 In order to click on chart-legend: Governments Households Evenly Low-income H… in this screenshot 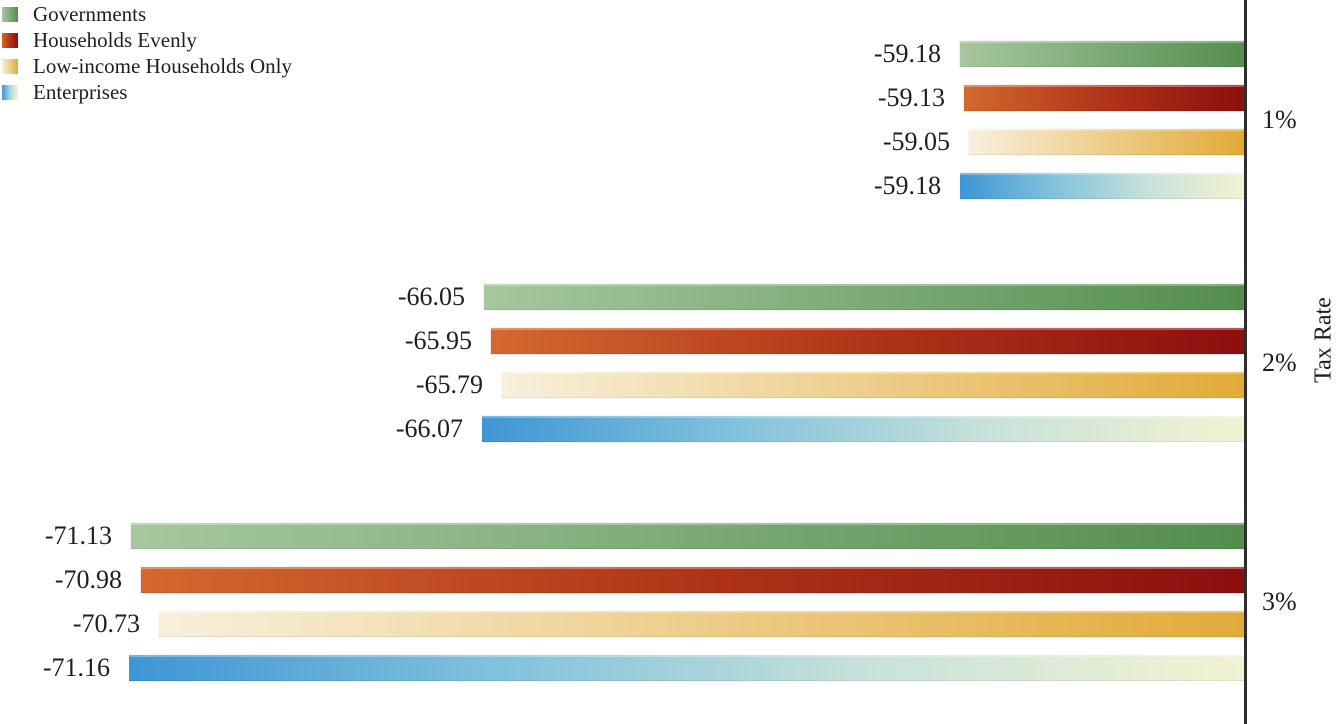, I will do `click(217, 53)`.